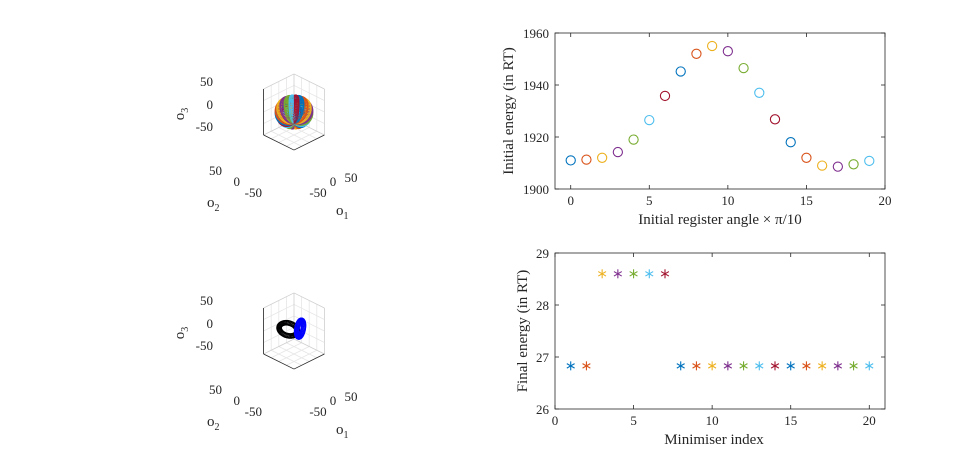  I want to click on y-tick-label: 27, so click(543, 357).